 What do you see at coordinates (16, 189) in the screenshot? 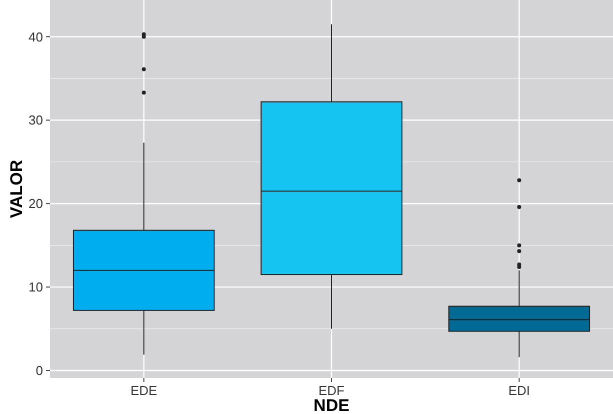
I see `y-axis-title: VALOR` at bounding box center [16, 189].